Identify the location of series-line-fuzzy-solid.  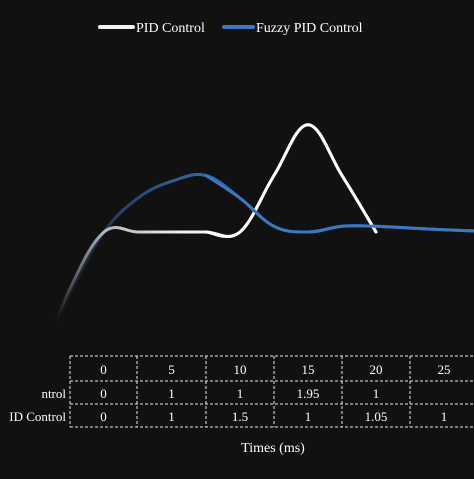
(339, 204).